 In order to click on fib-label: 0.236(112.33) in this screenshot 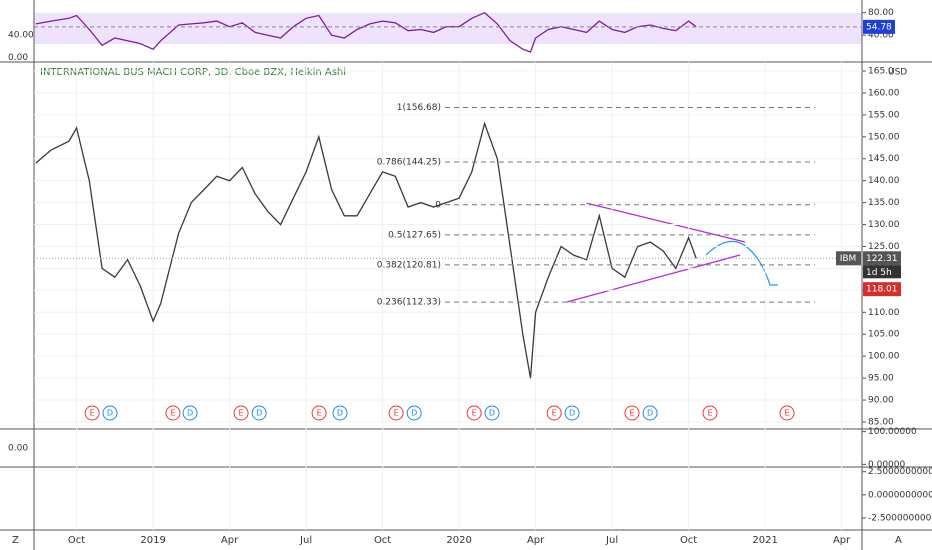, I will do `click(409, 303)`.